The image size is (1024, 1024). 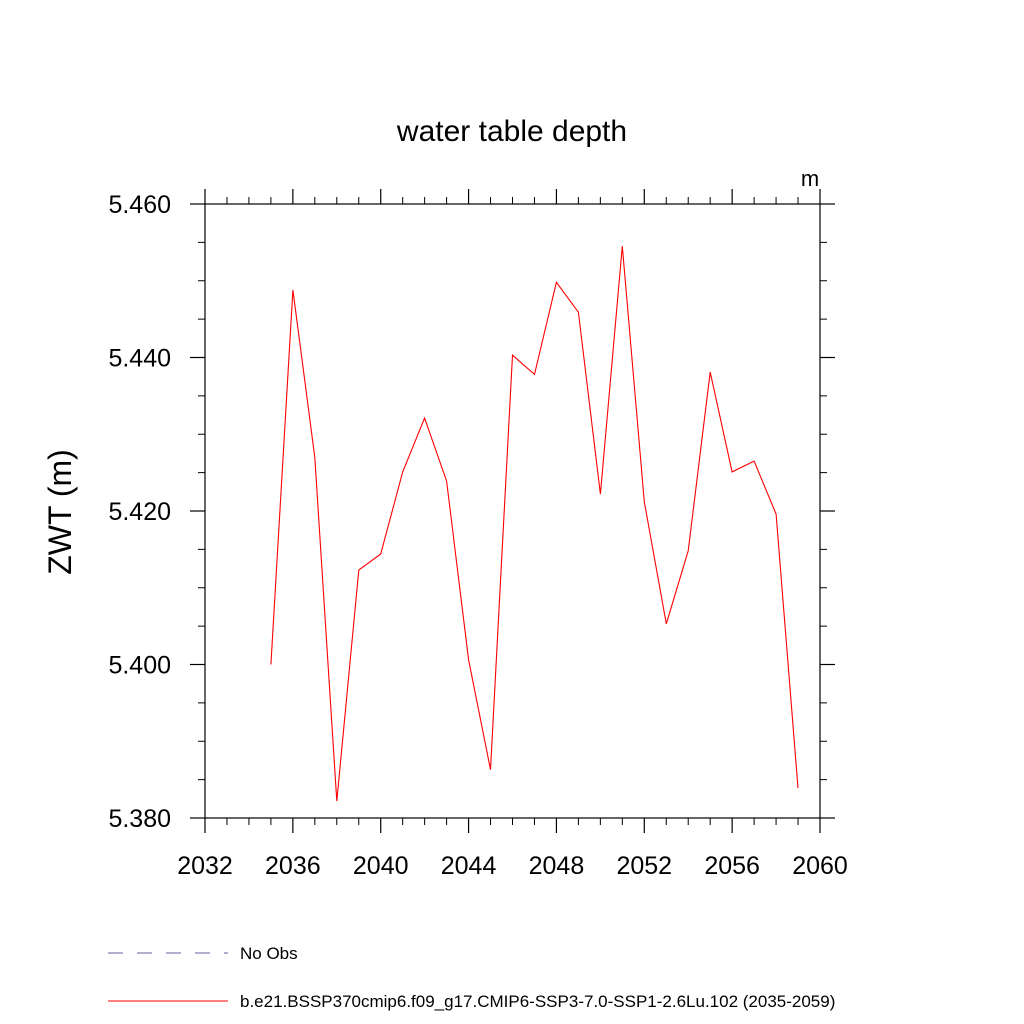 I want to click on x-tick-label: 2052, so click(x=644, y=866).